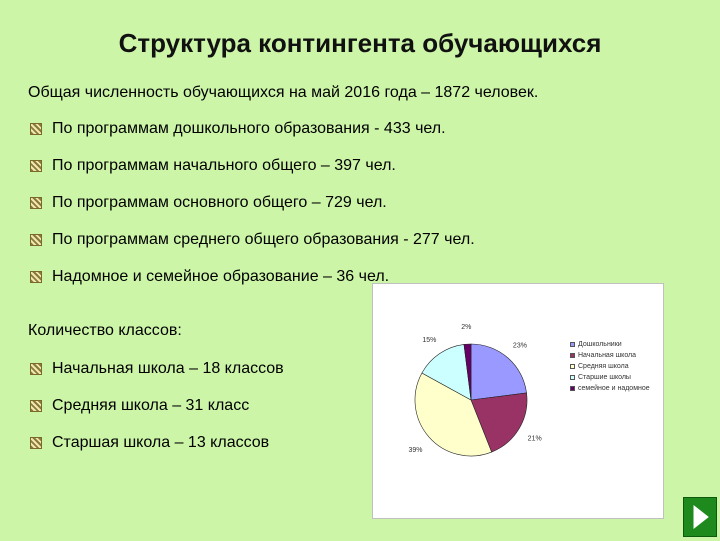 This screenshot has height=541, width=720. I want to click on legend-item: Старшие школы, so click(610, 377).